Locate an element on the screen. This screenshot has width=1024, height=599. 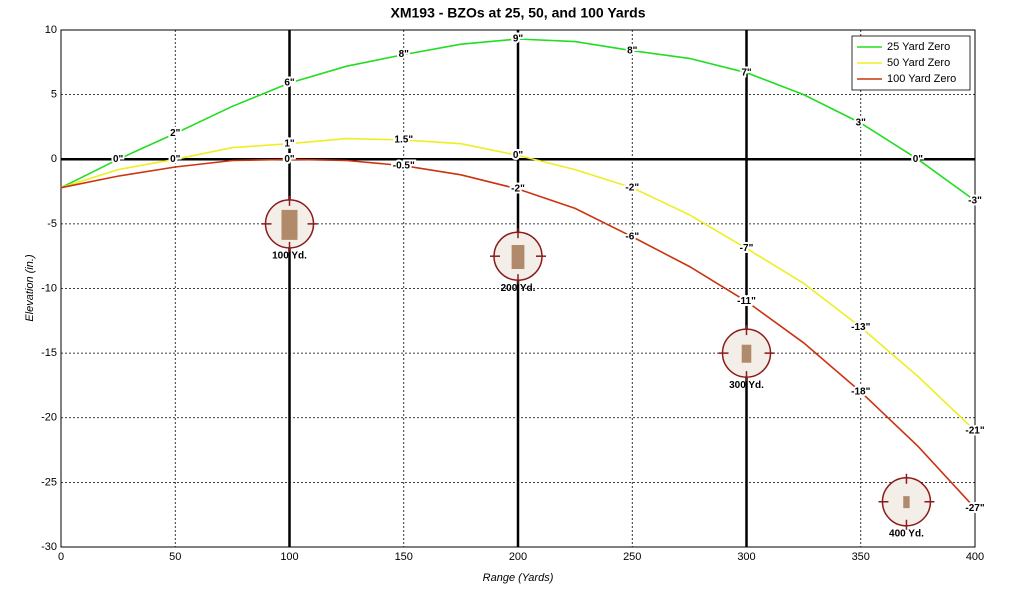
legend-label: 25 Yard Zero is located at coordinates (918, 47).